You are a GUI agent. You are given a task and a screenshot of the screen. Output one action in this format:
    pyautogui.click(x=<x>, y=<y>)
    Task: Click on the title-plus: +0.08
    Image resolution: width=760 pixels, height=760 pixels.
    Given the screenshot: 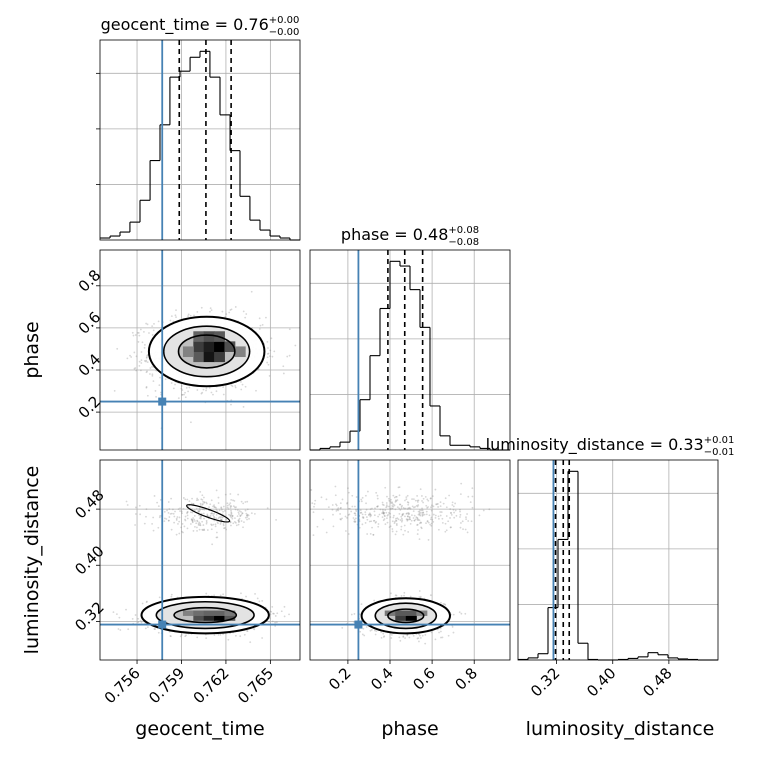 What is the action you would take?
    pyautogui.click(x=463, y=230)
    